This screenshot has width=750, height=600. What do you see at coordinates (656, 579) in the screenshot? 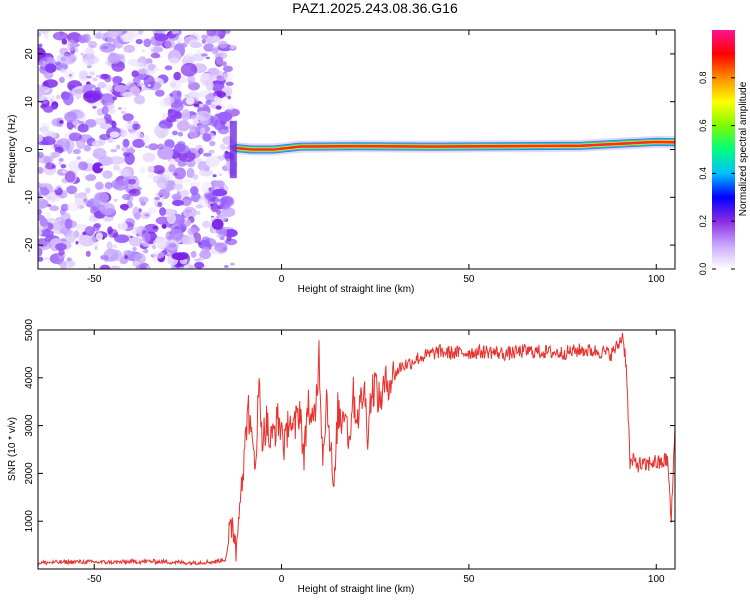
I see `x-tick-label: 100` at bounding box center [656, 579].